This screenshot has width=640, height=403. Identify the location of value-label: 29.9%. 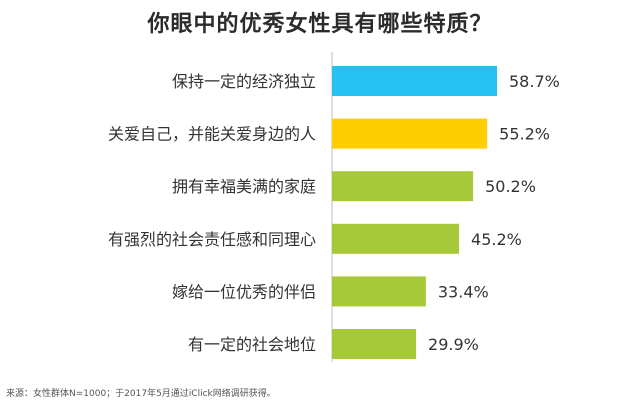
(453, 344).